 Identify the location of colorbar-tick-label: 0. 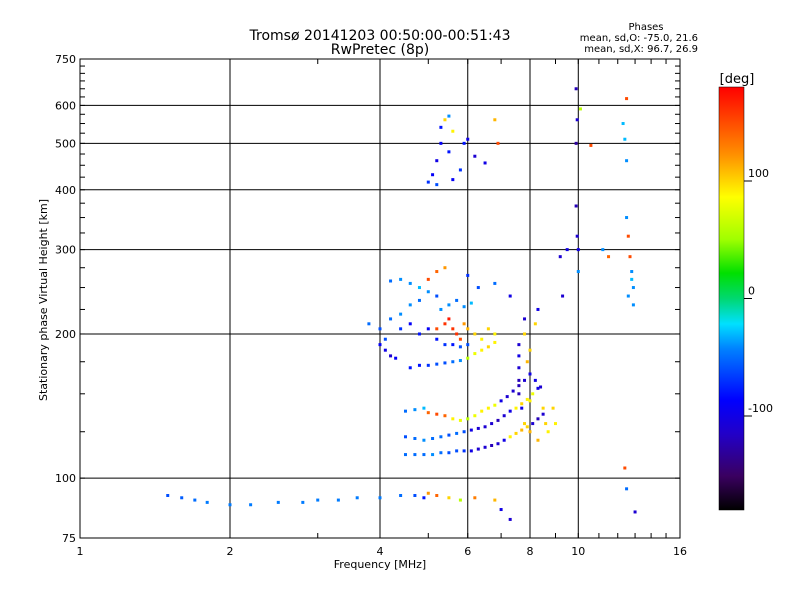
(751, 291).